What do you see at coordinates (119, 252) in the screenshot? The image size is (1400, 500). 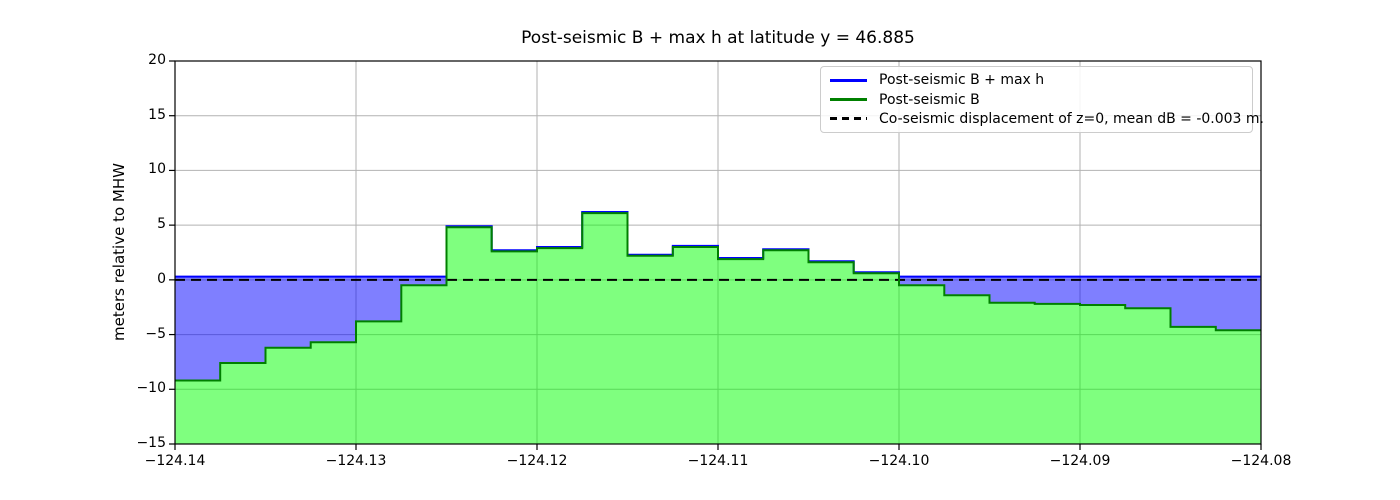 I see `y-axis-label: meters relative to MHW` at bounding box center [119, 252].